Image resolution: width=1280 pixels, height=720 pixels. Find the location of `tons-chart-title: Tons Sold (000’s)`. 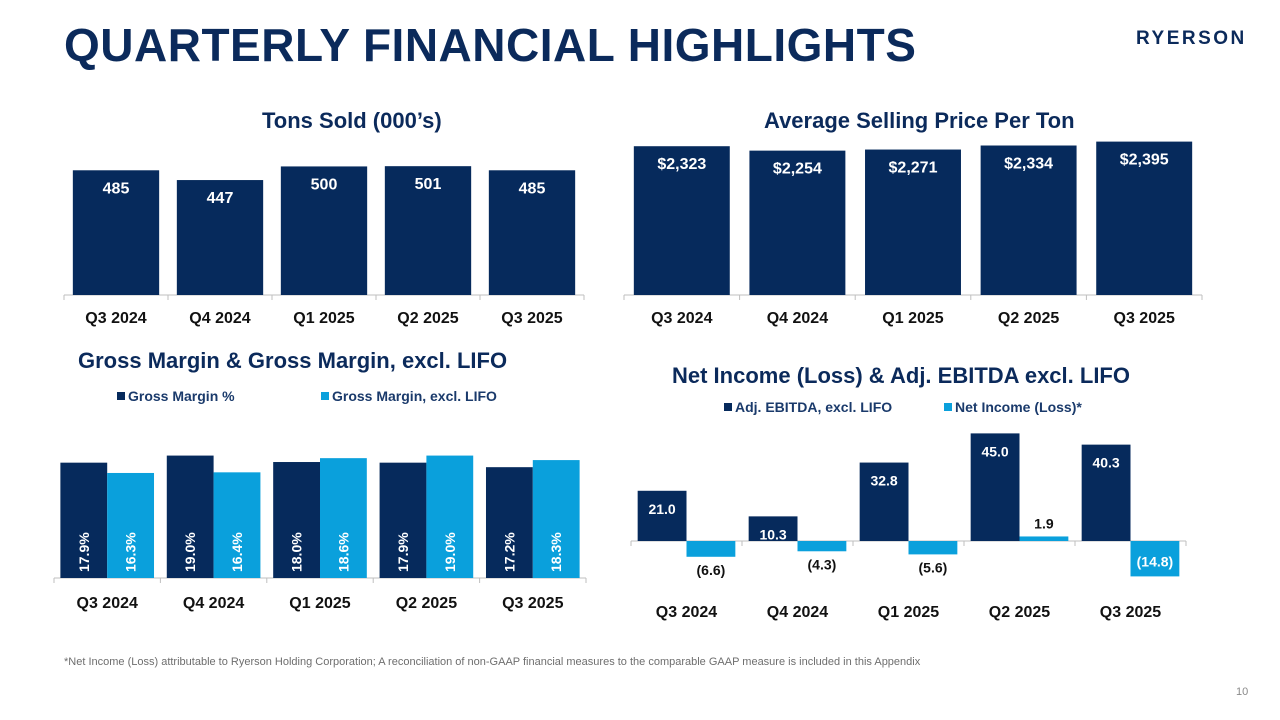

tons-chart-title: Tons Sold (000’s) is located at coordinates (352, 120).